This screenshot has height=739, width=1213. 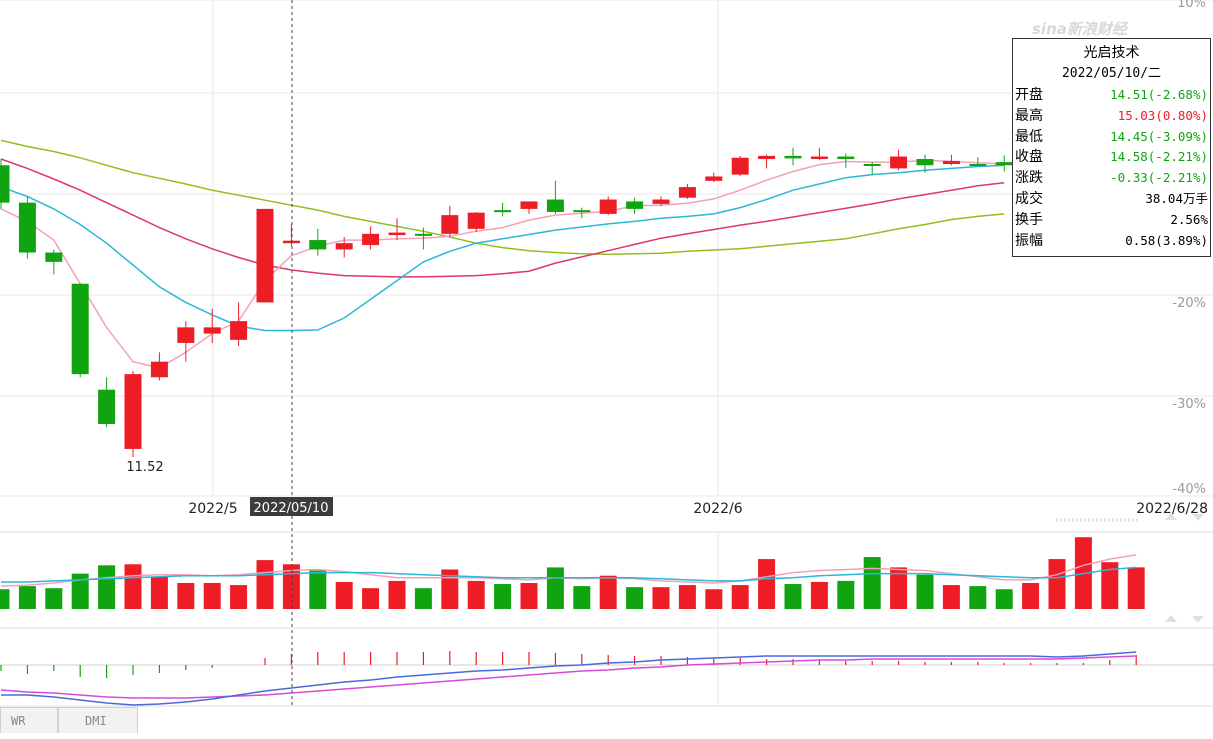 I want to click on crosshair-date-box, so click(x=291, y=506).